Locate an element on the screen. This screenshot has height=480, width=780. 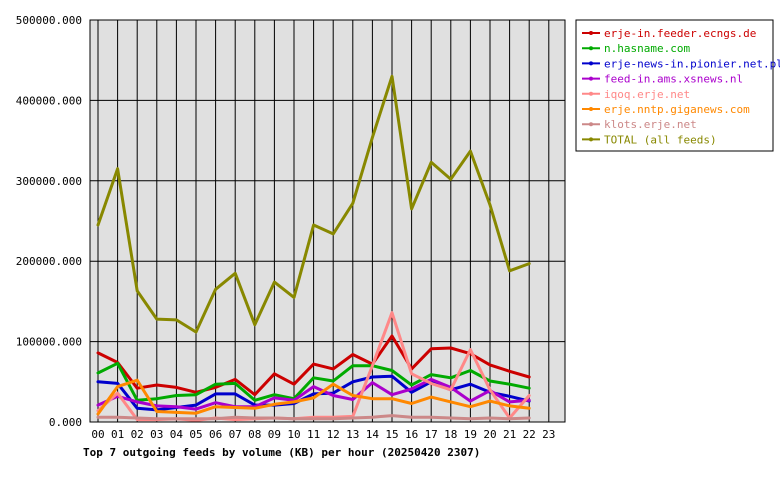
x-tick-label: 02 is located at coordinates (137, 434).